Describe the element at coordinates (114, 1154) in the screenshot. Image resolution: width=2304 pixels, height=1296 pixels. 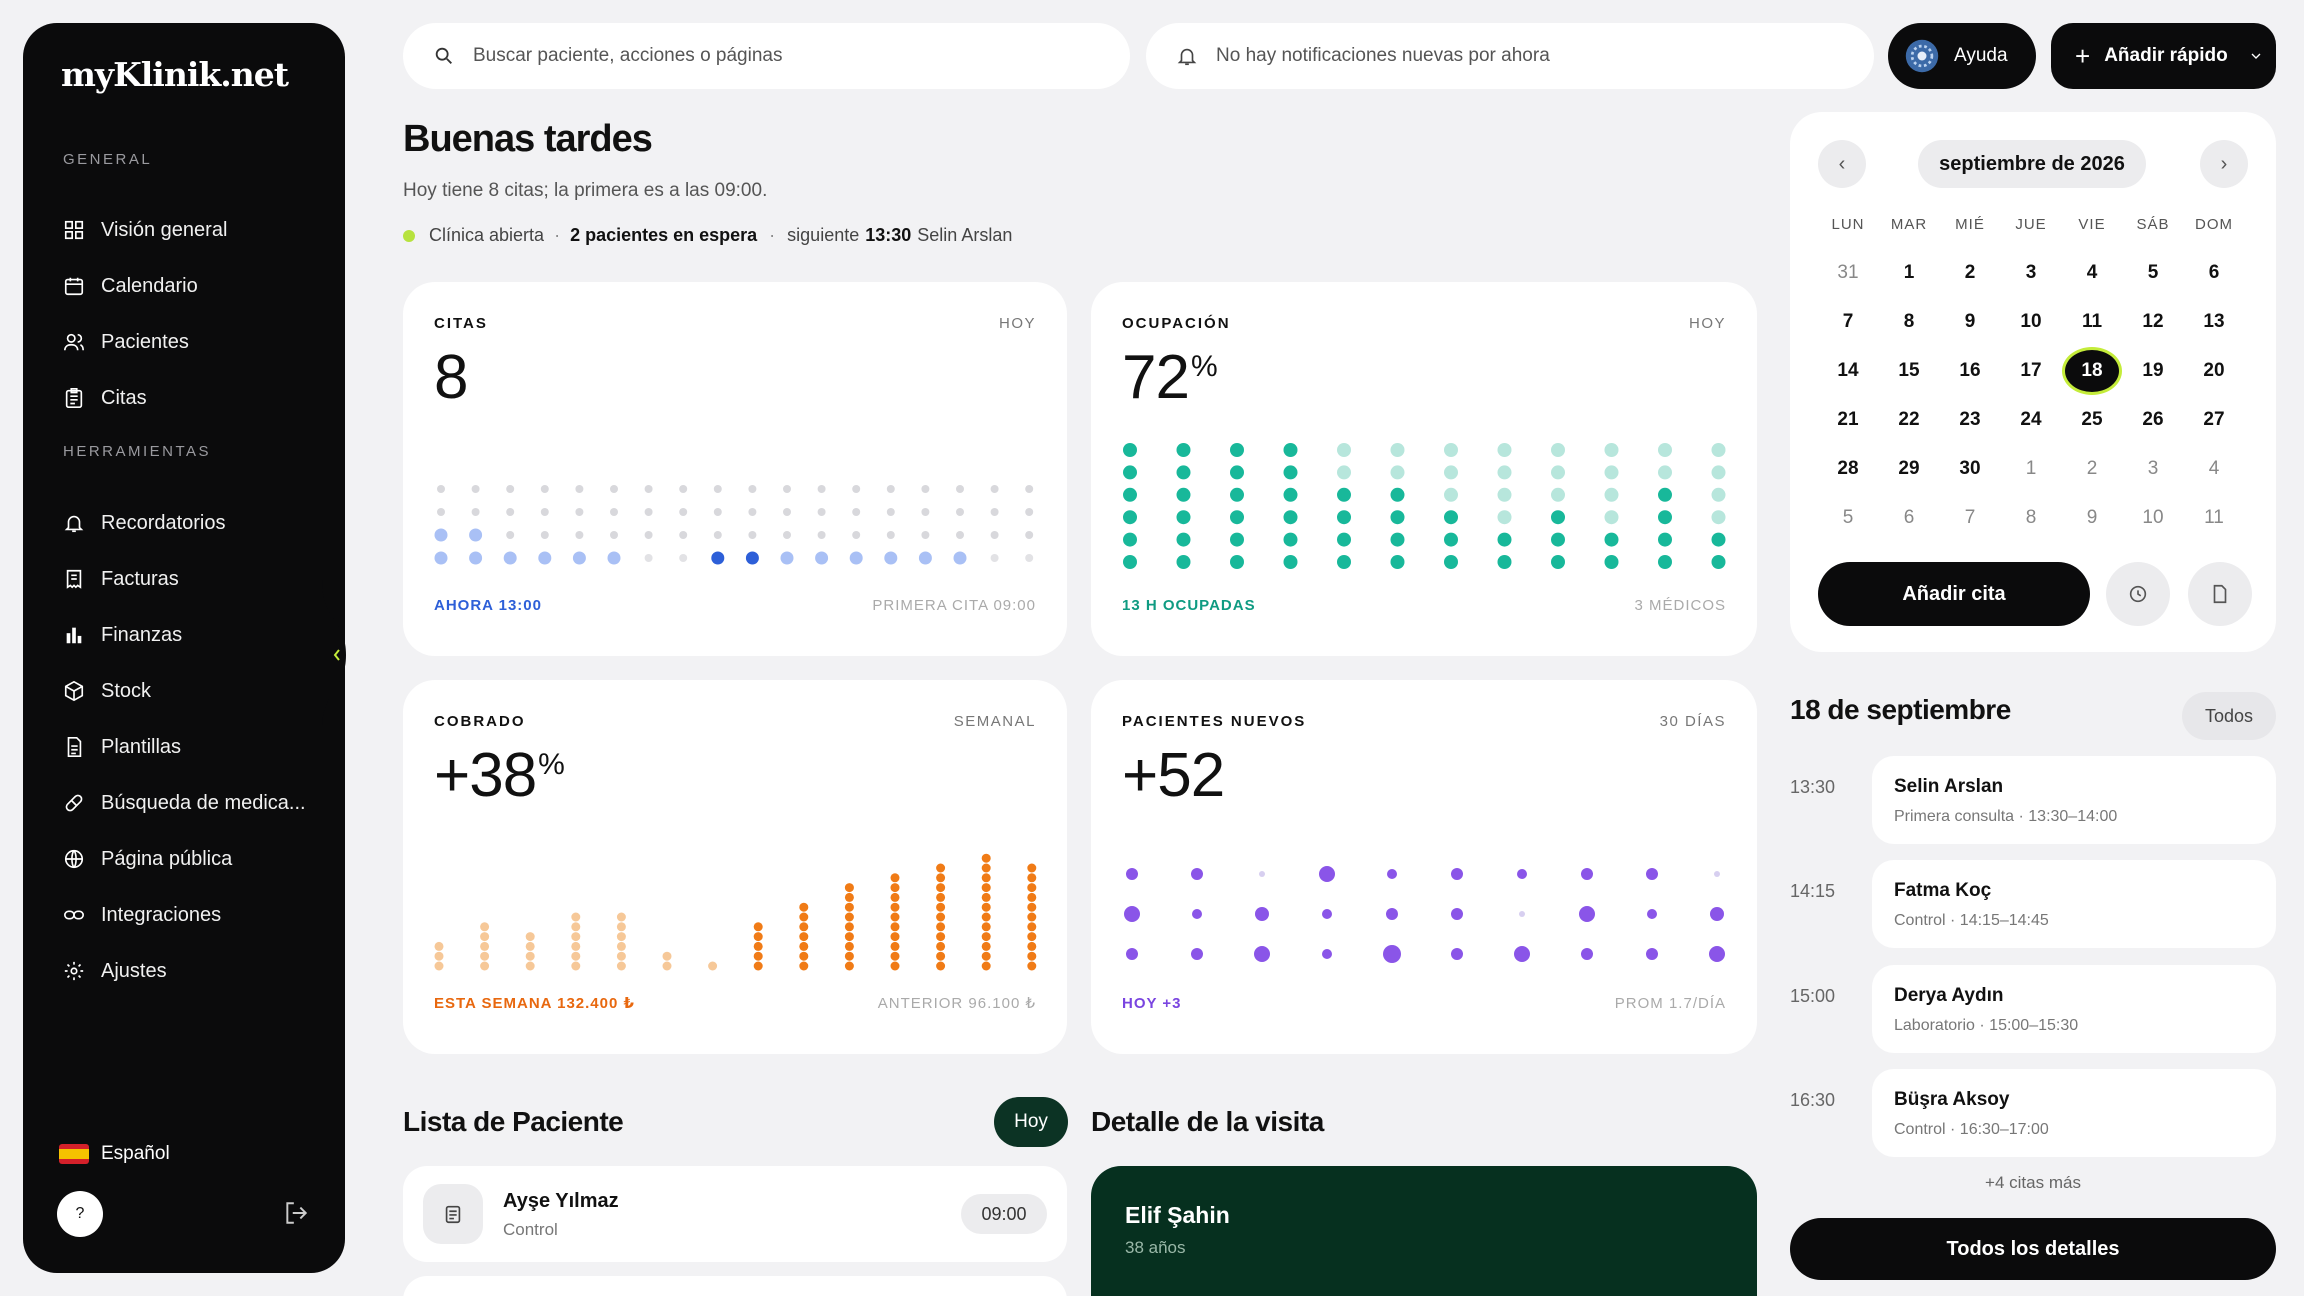
I see `language-selector: Español` at that location.